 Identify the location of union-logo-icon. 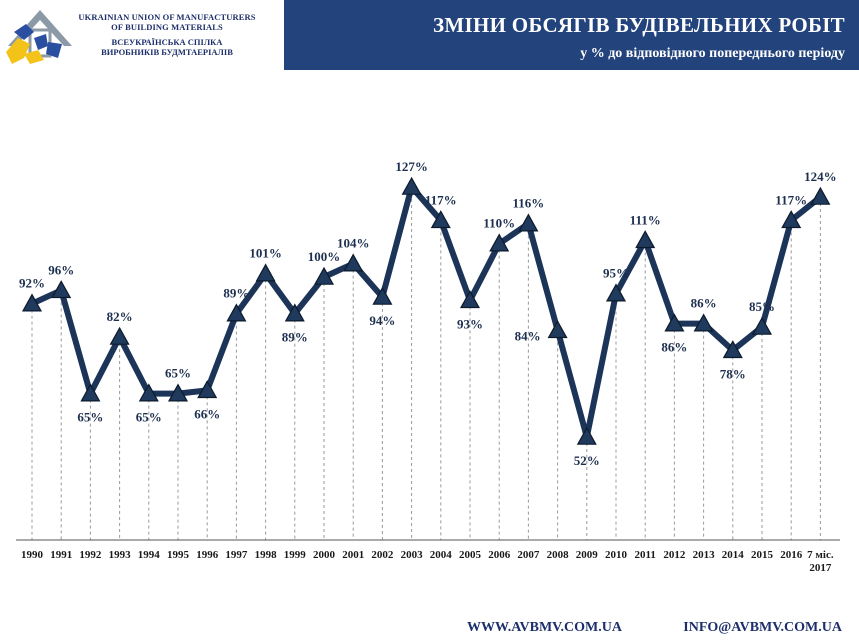
(39, 37).